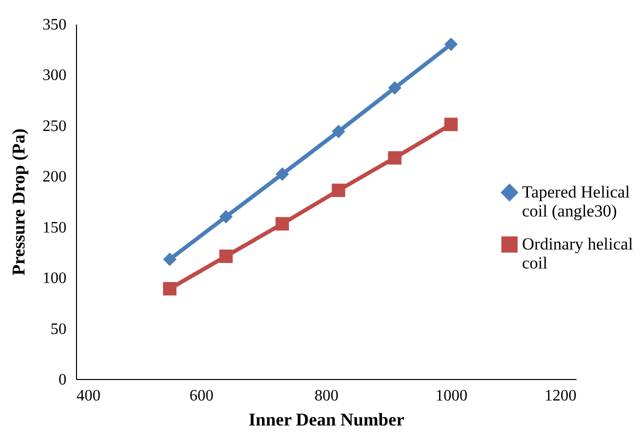  What do you see at coordinates (578, 253) in the screenshot?
I see `legend-label: Ordinary helical coil` at bounding box center [578, 253].